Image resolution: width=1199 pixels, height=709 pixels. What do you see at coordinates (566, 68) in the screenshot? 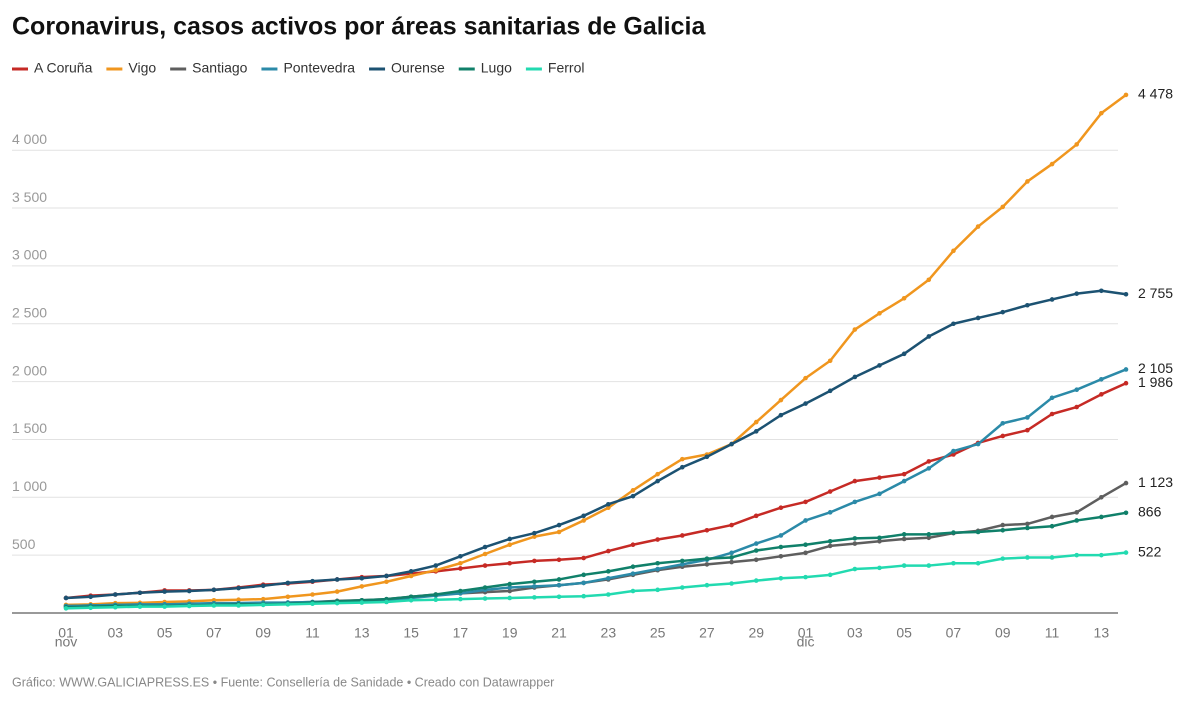
I see `legend-label: Ferrol` at bounding box center [566, 68].